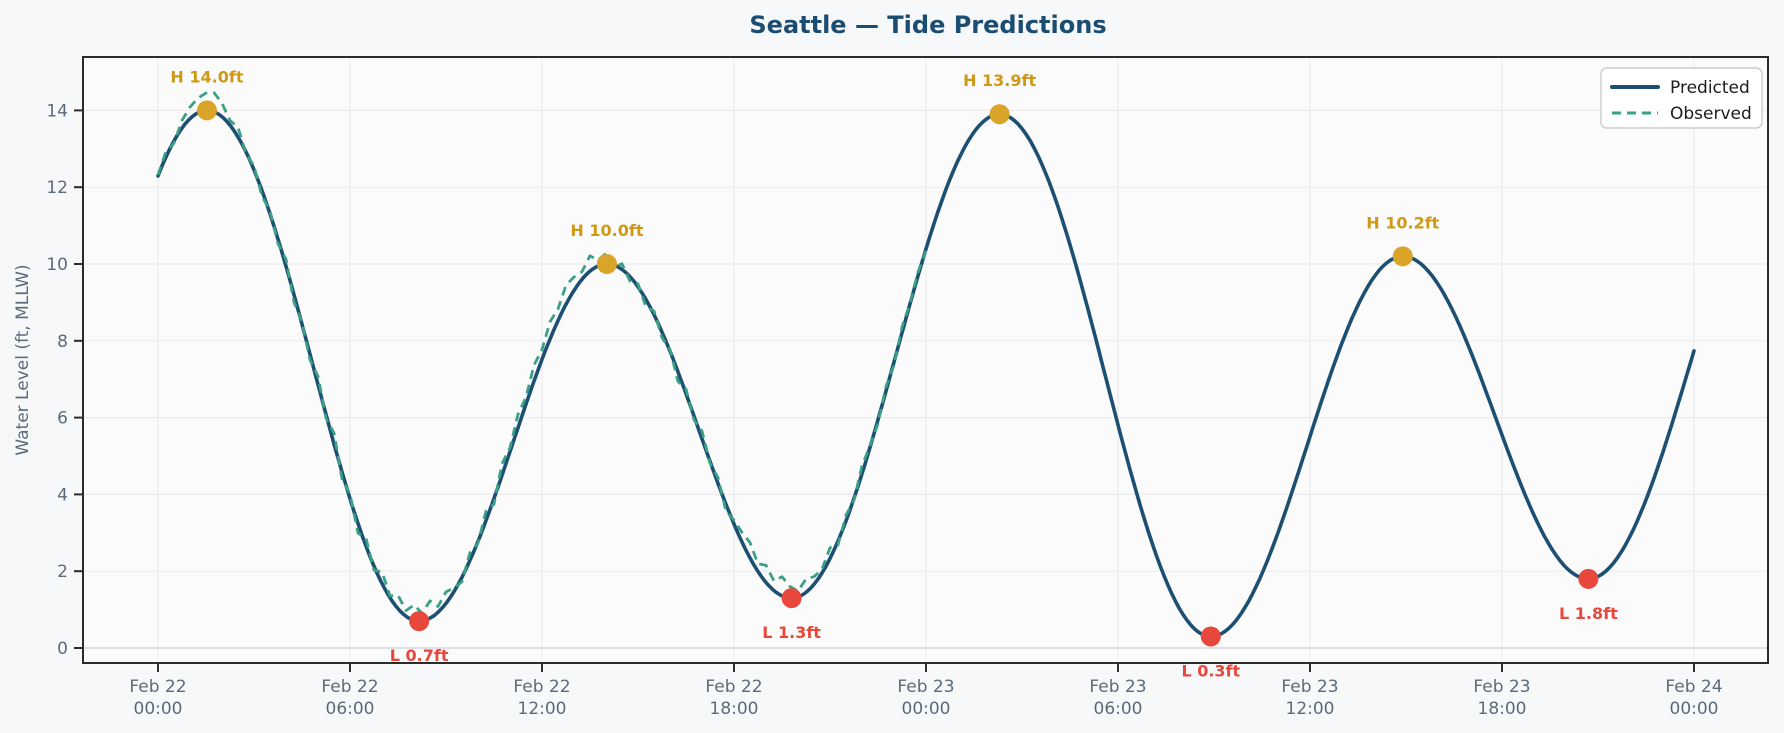 The width and height of the screenshot is (1784, 733). What do you see at coordinates (62, 572) in the screenshot?
I see `y-tick-label: 2` at bounding box center [62, 572].